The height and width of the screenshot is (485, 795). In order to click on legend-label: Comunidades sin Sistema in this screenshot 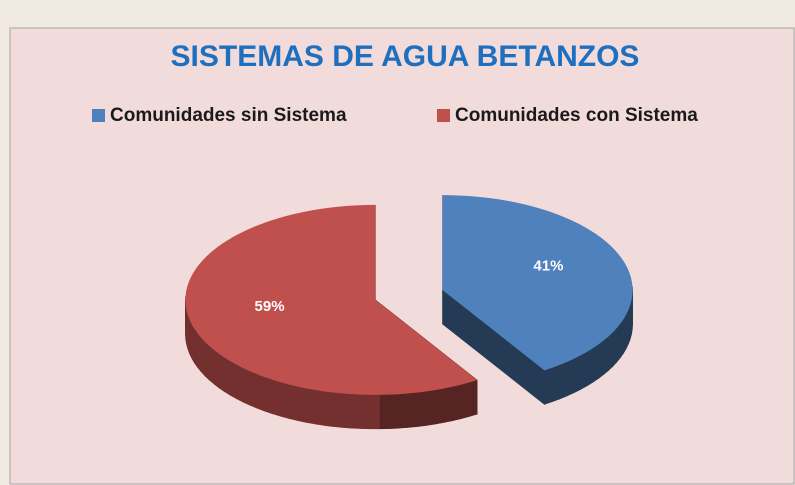, I will do `click(228, 115)`.